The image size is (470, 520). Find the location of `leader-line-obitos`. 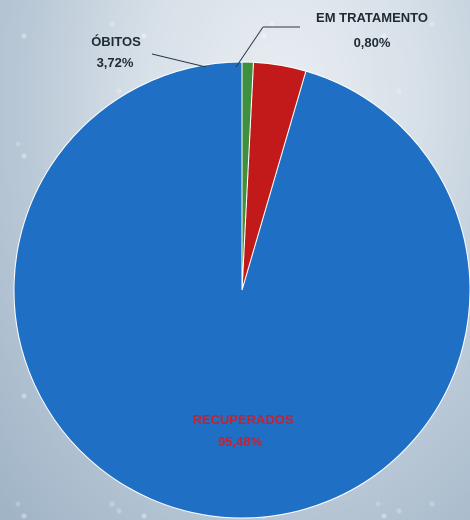

leader-line-obitos is located at coordinates (179, 60).